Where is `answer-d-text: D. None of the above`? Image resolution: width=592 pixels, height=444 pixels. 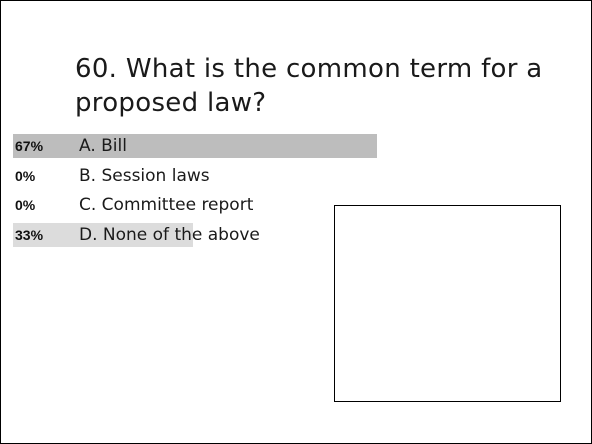 answer-d-text: D. None of the above is located at coordinates (169, 235).